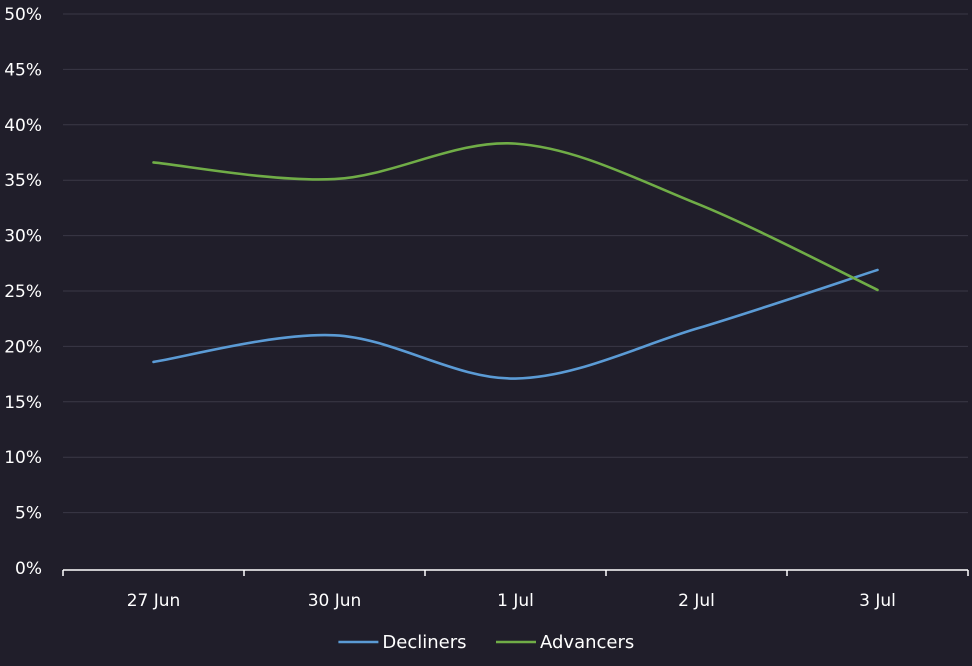  What do you see at coordinates (28, 514) in the screenshot?
I see `y-tick-label: 5%` at bounding box center [28, 514].